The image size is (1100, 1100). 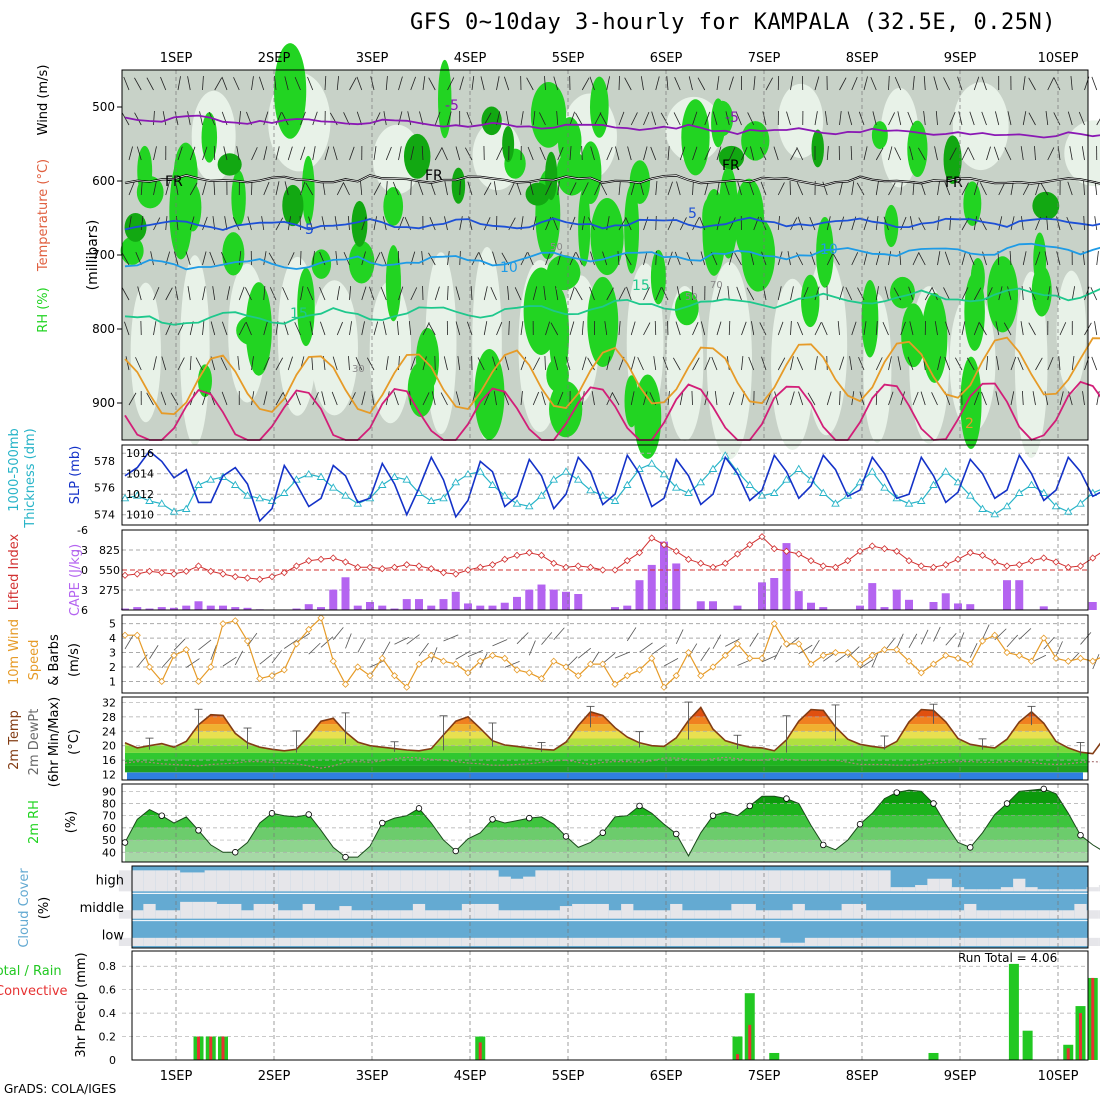 I want to click on rh-point, so click(x=125, y=842).